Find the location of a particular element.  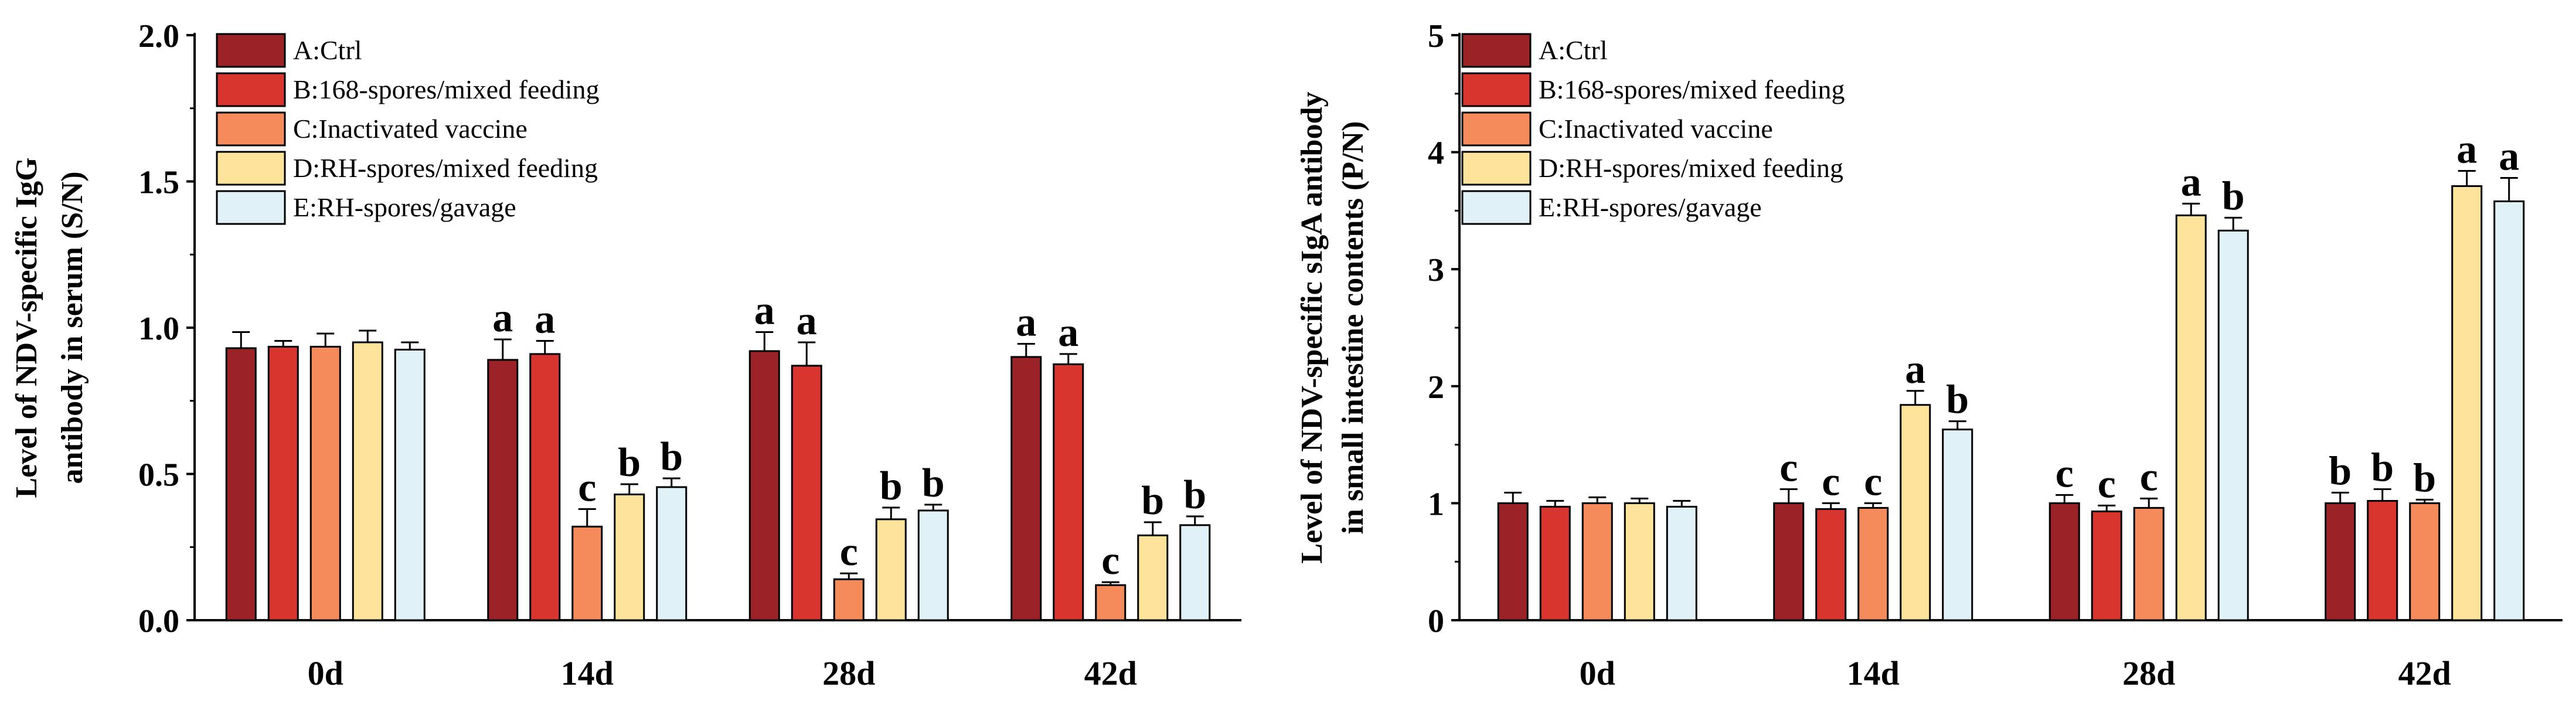

legend-label: A:Ctrl is located at coordinates (1573, 50).